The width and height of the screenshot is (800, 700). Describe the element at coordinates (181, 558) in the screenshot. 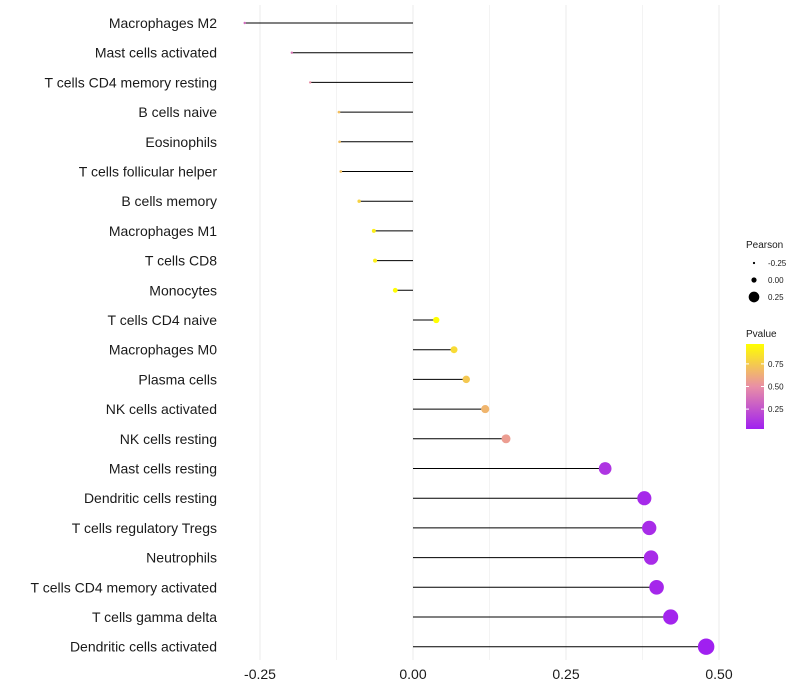

I see `y-axis-label: Neutrophils` at that location.